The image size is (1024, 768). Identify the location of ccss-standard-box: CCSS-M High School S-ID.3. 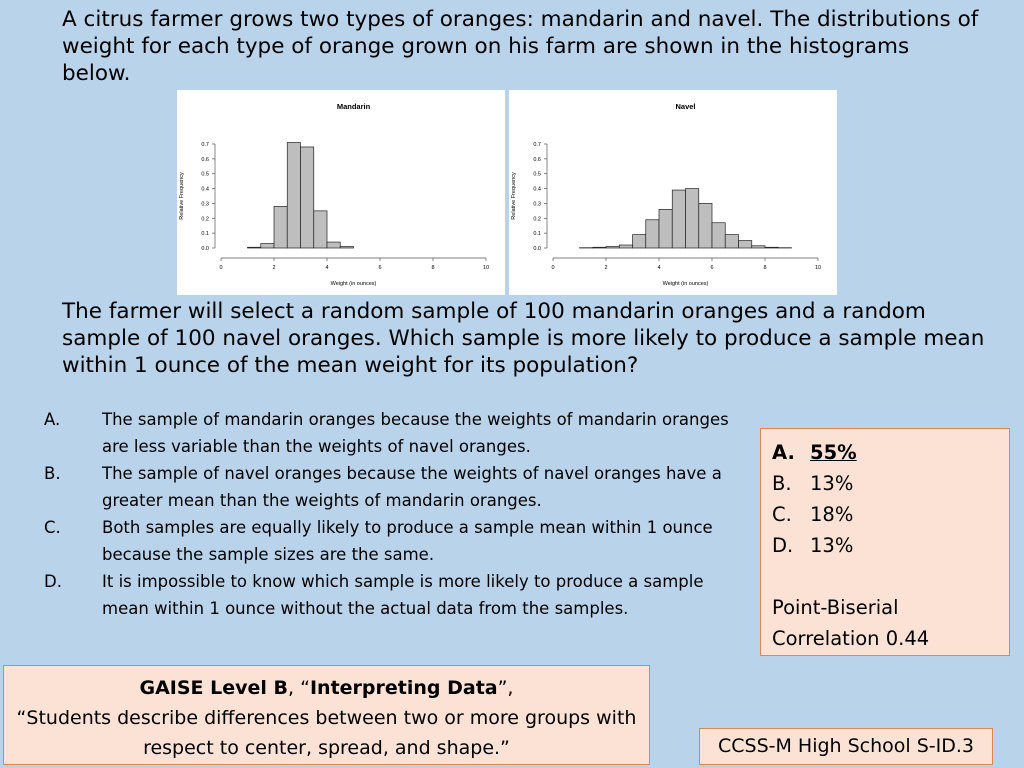
(846, 746).